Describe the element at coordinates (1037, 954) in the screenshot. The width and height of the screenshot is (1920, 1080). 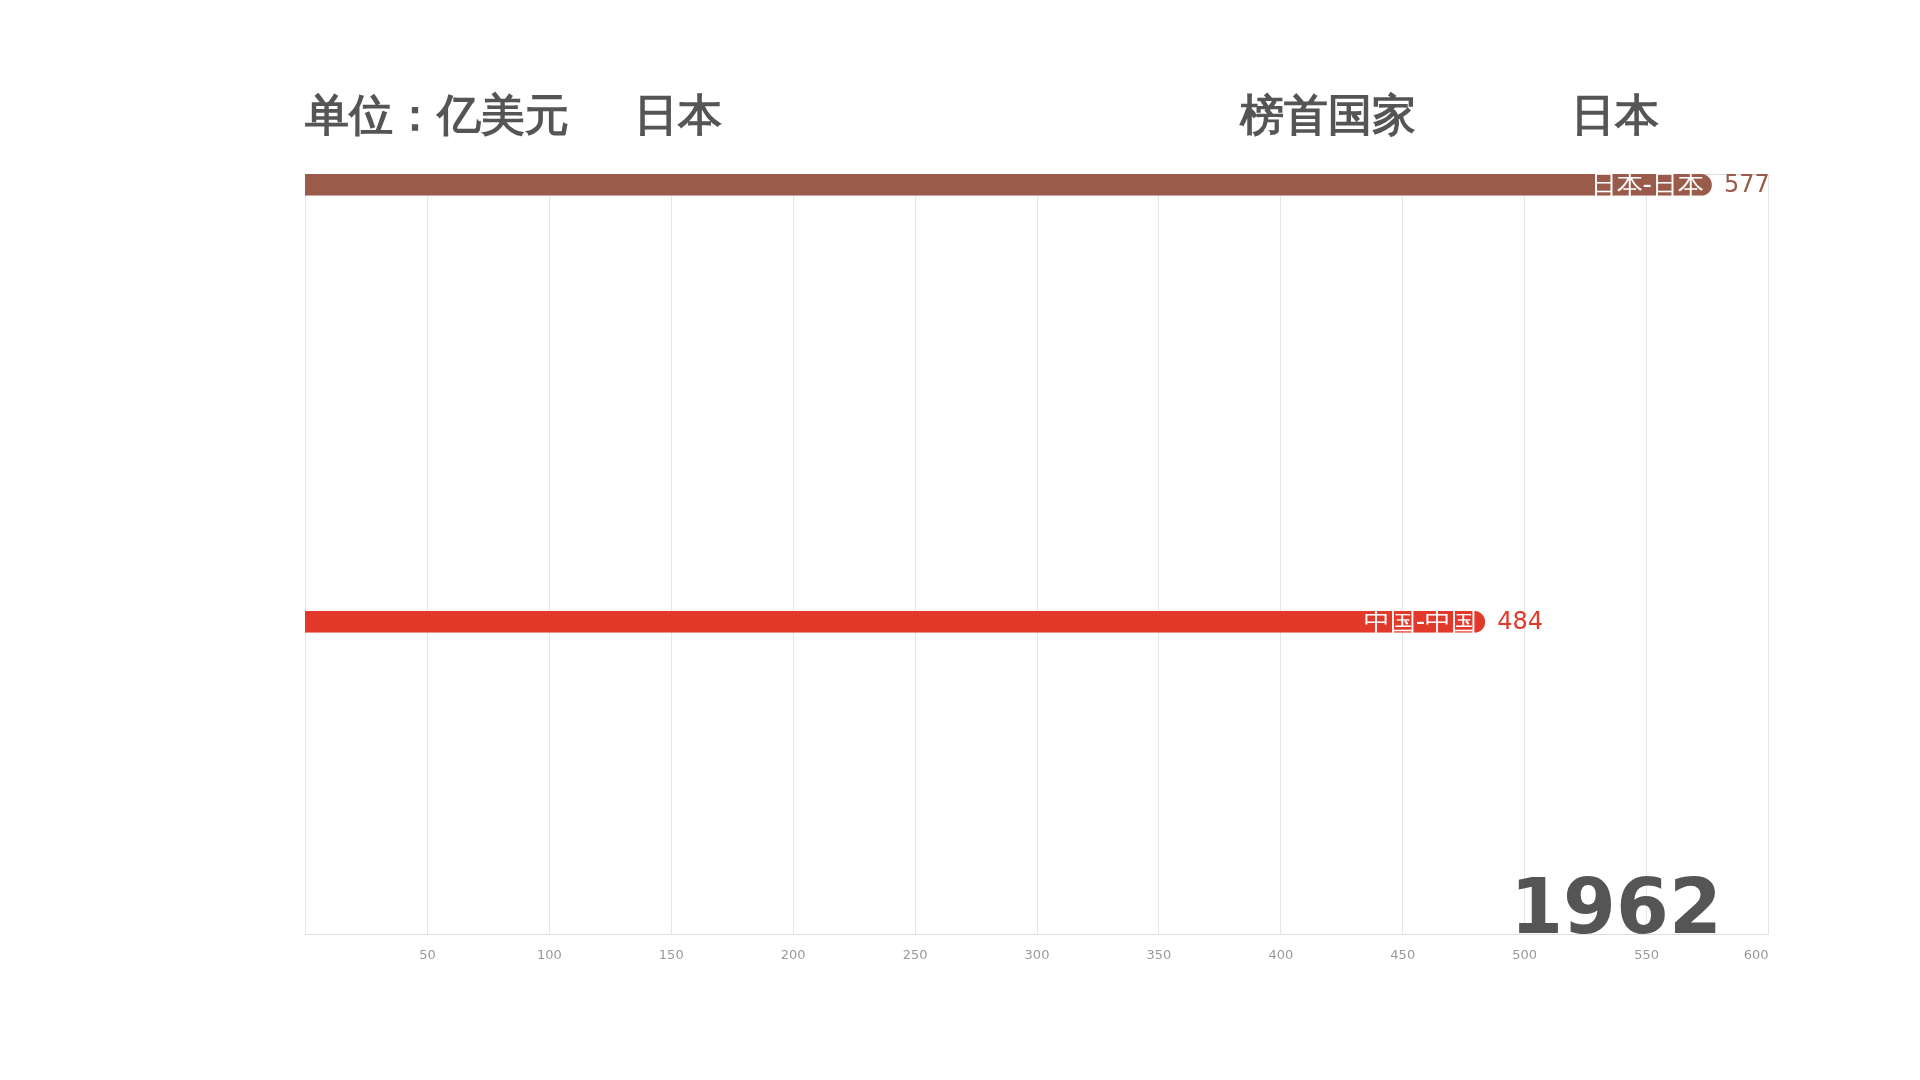
I see `x-tick-label: 300` at that location.